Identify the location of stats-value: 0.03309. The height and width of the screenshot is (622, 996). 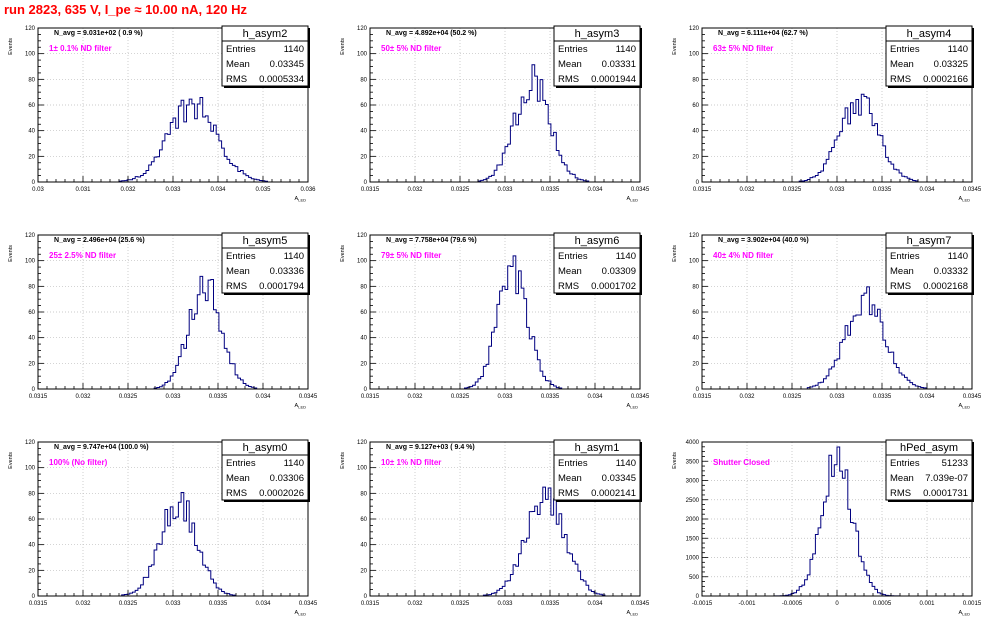
(619, 271).